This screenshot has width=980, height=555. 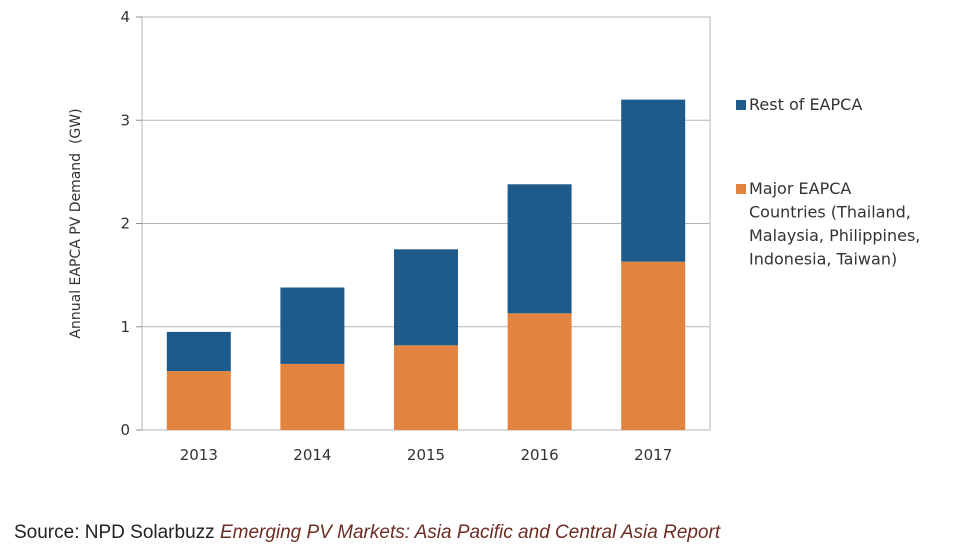 What do you see at coordinates (199, 455) in the screenshot?
I see `x-tick-label: 2013` at bounding box center [199, 455].